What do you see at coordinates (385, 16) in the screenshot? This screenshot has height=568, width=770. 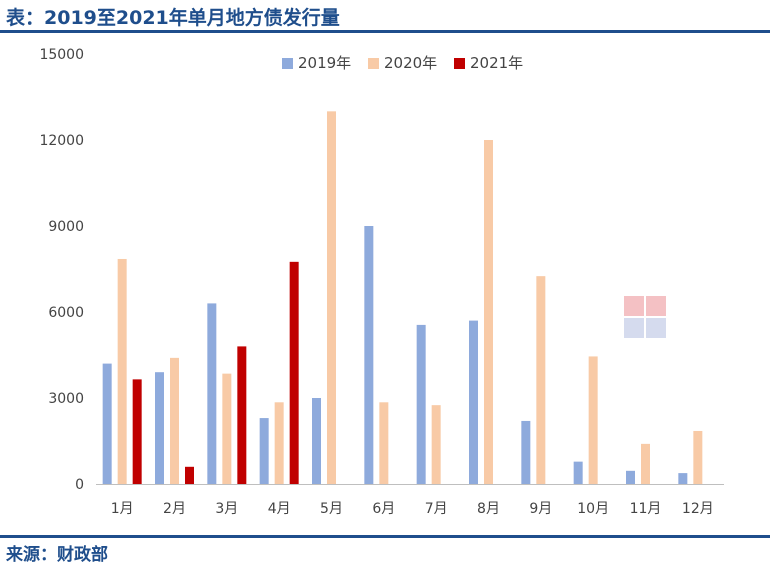 I see `header: 表：2019至2021年单月地方债发行量` at bounding box center [385, 16].